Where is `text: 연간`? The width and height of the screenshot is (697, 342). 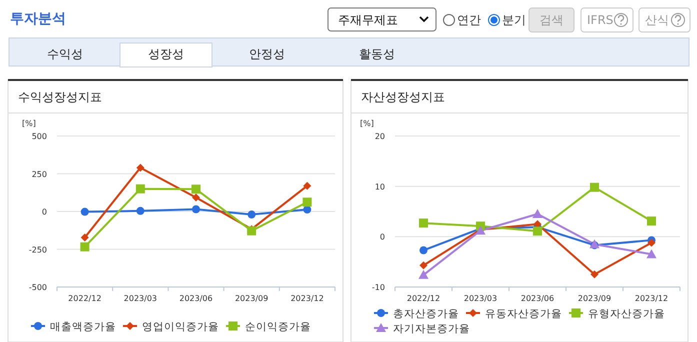
text: 연간 is located at coordinates (469, 20).